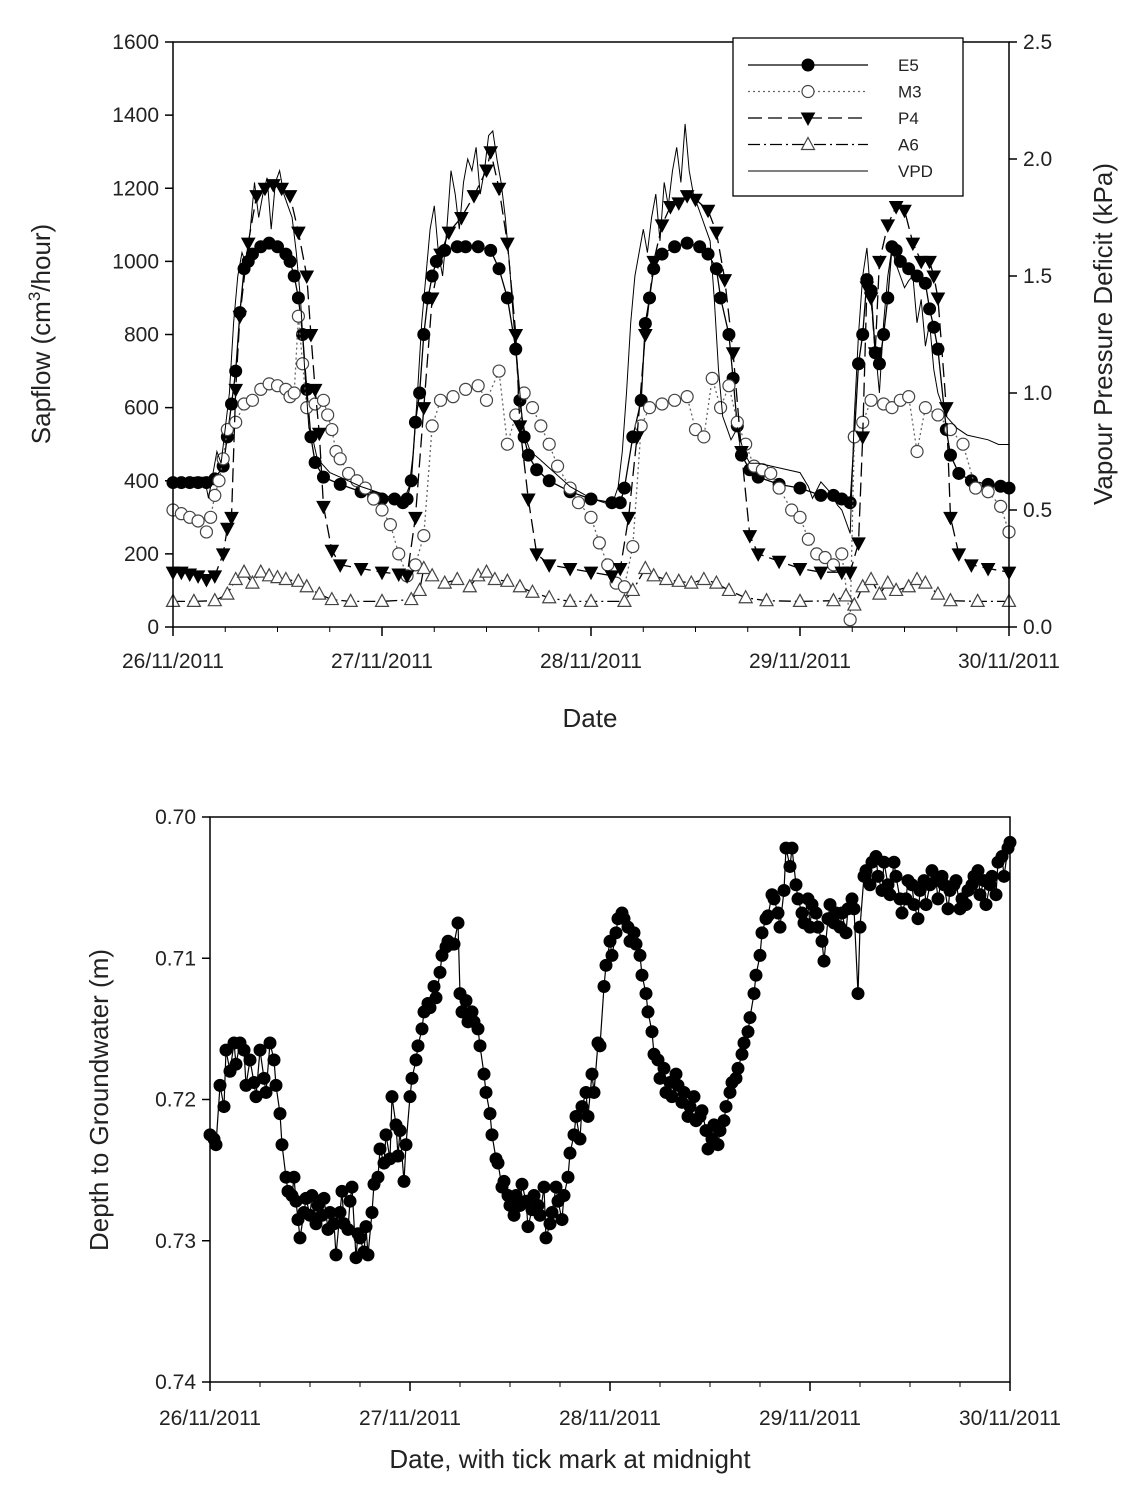 The width and height of the screenshot is (1146, 1493). What do you see at coordinates (840, 171) in the screenshot?
I see `legend-item-vpd: VPD` at bounding box center [840, 171].